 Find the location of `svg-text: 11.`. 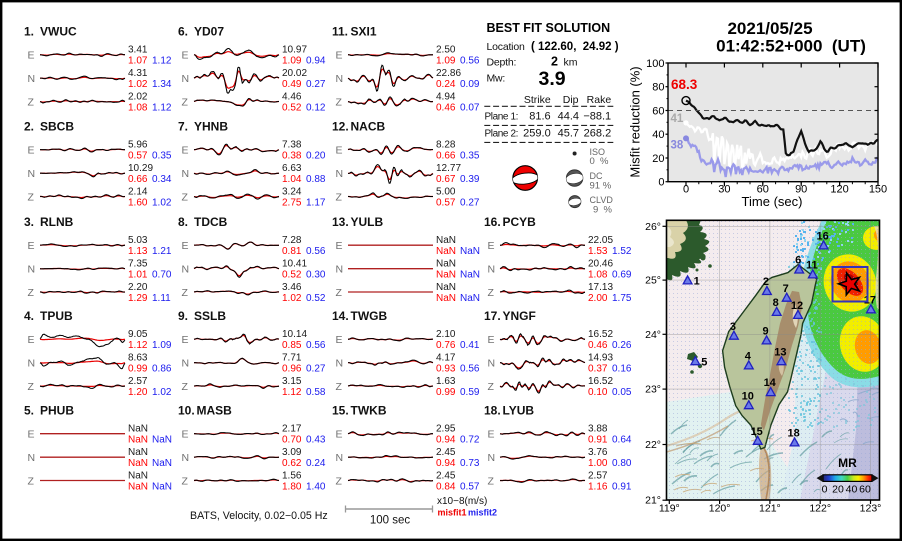

svg-text: 11. is located at coordinates (340, 32).